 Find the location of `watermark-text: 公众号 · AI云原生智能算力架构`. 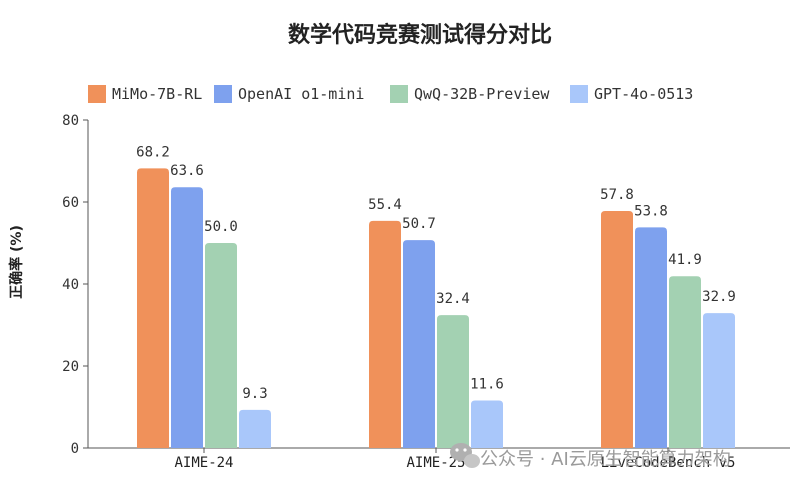

watermark-text: 公众号 · AI云原生智能算力架构 is located at coordinates (605, 459).